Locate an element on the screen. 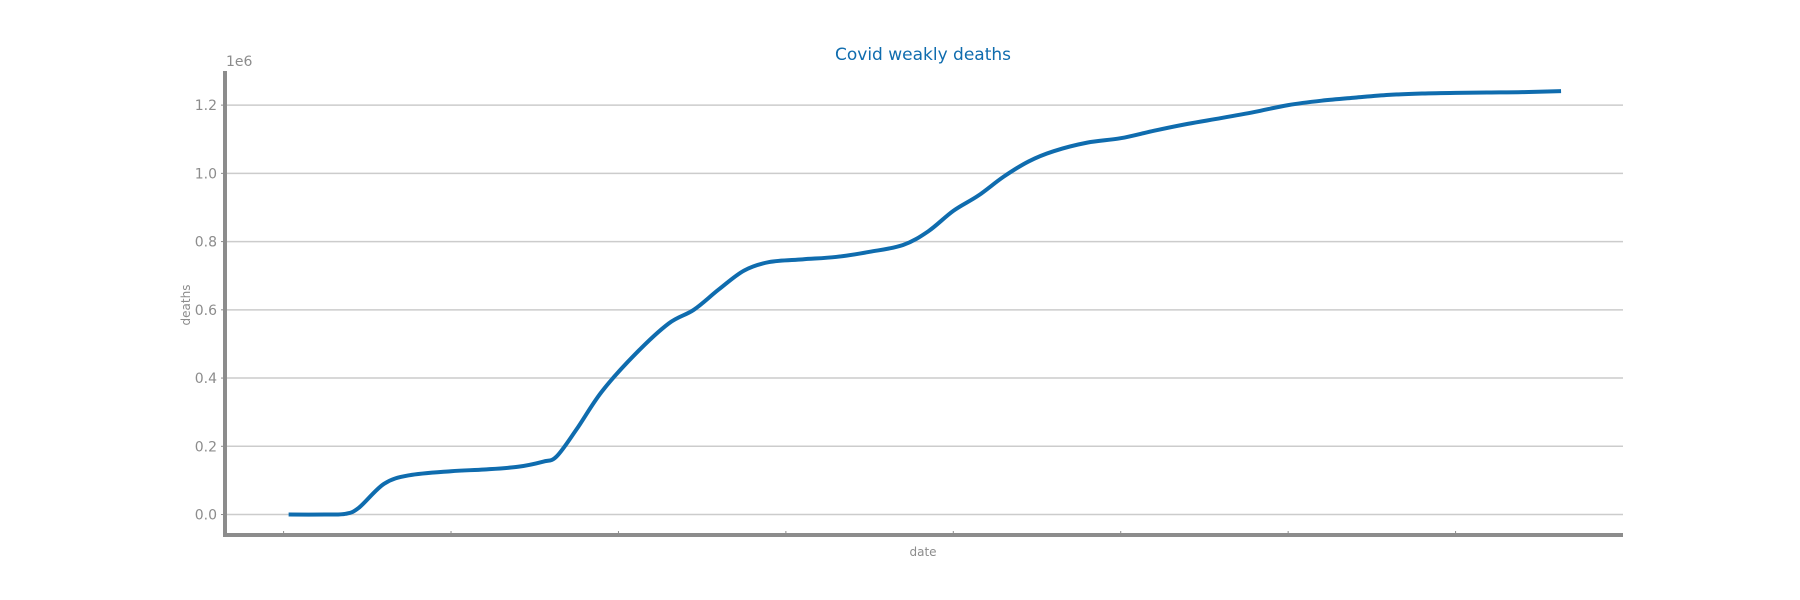  x-axis-label: date is located at coordinates (922, 552).